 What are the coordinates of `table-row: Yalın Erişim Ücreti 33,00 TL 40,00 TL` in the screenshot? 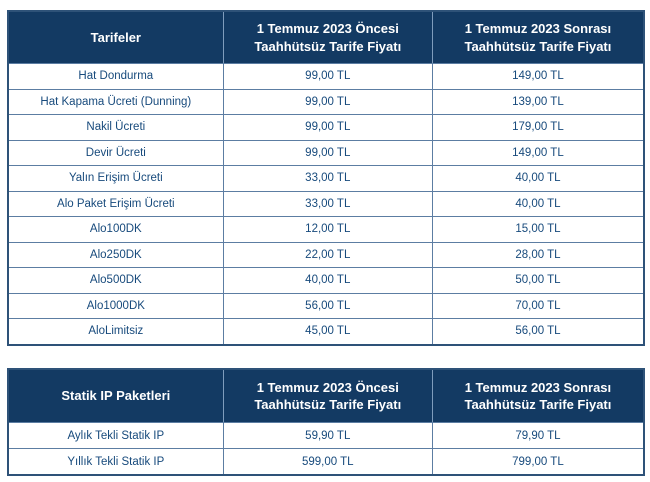 It's located at (326, 178).